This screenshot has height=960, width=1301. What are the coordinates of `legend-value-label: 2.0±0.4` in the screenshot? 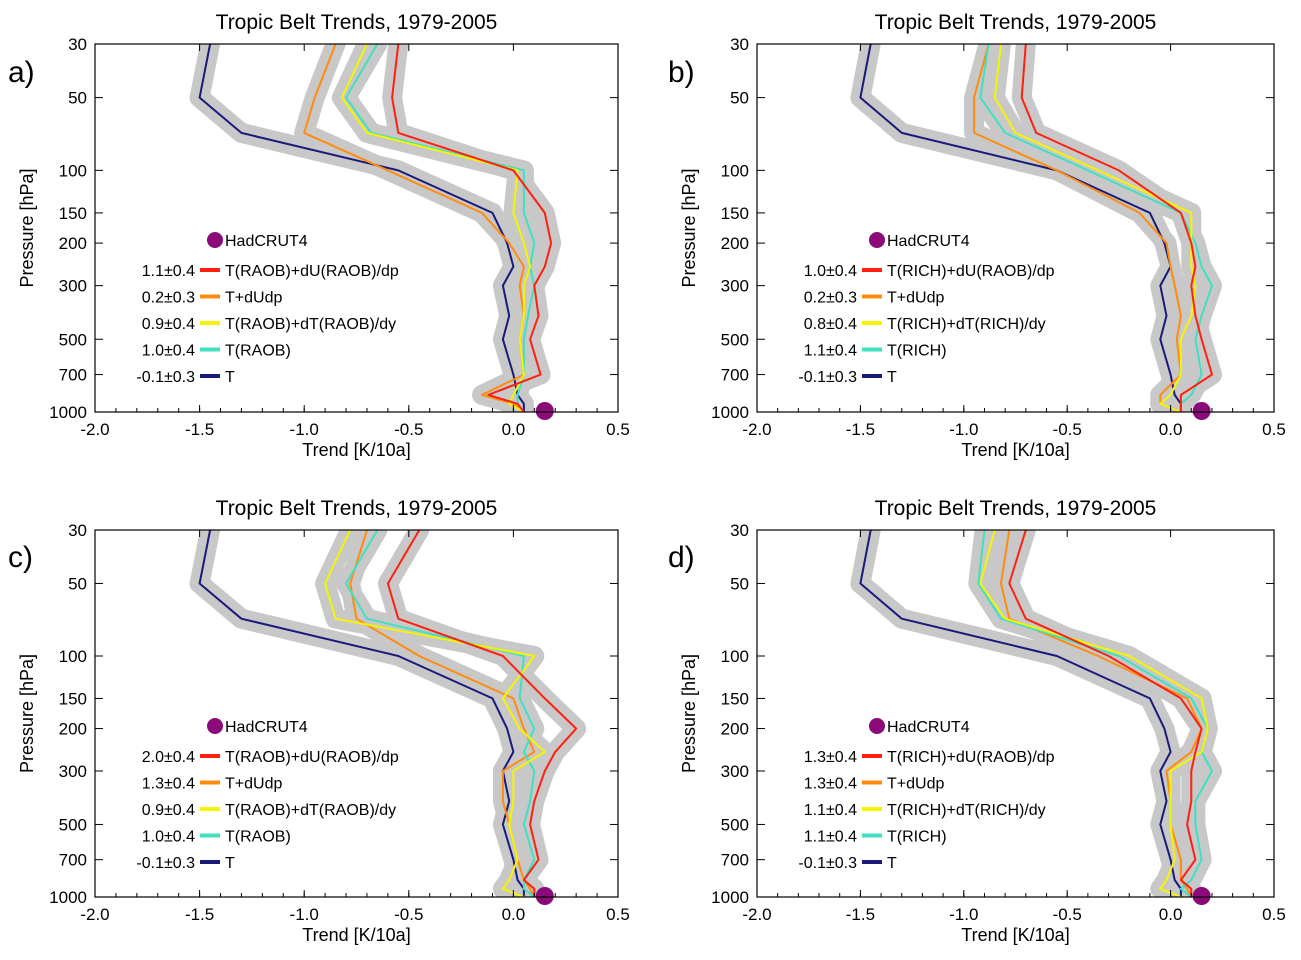 It's located at (168, 757).